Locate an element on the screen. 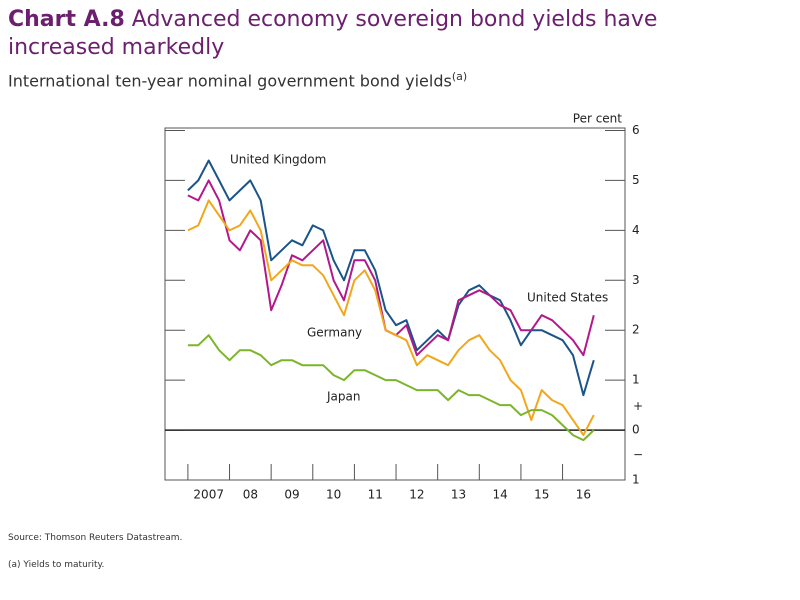 Image resolution: width=800 pixels, height=600 pixels. subtitle-note: (a) is located at coordinates (459, 76).